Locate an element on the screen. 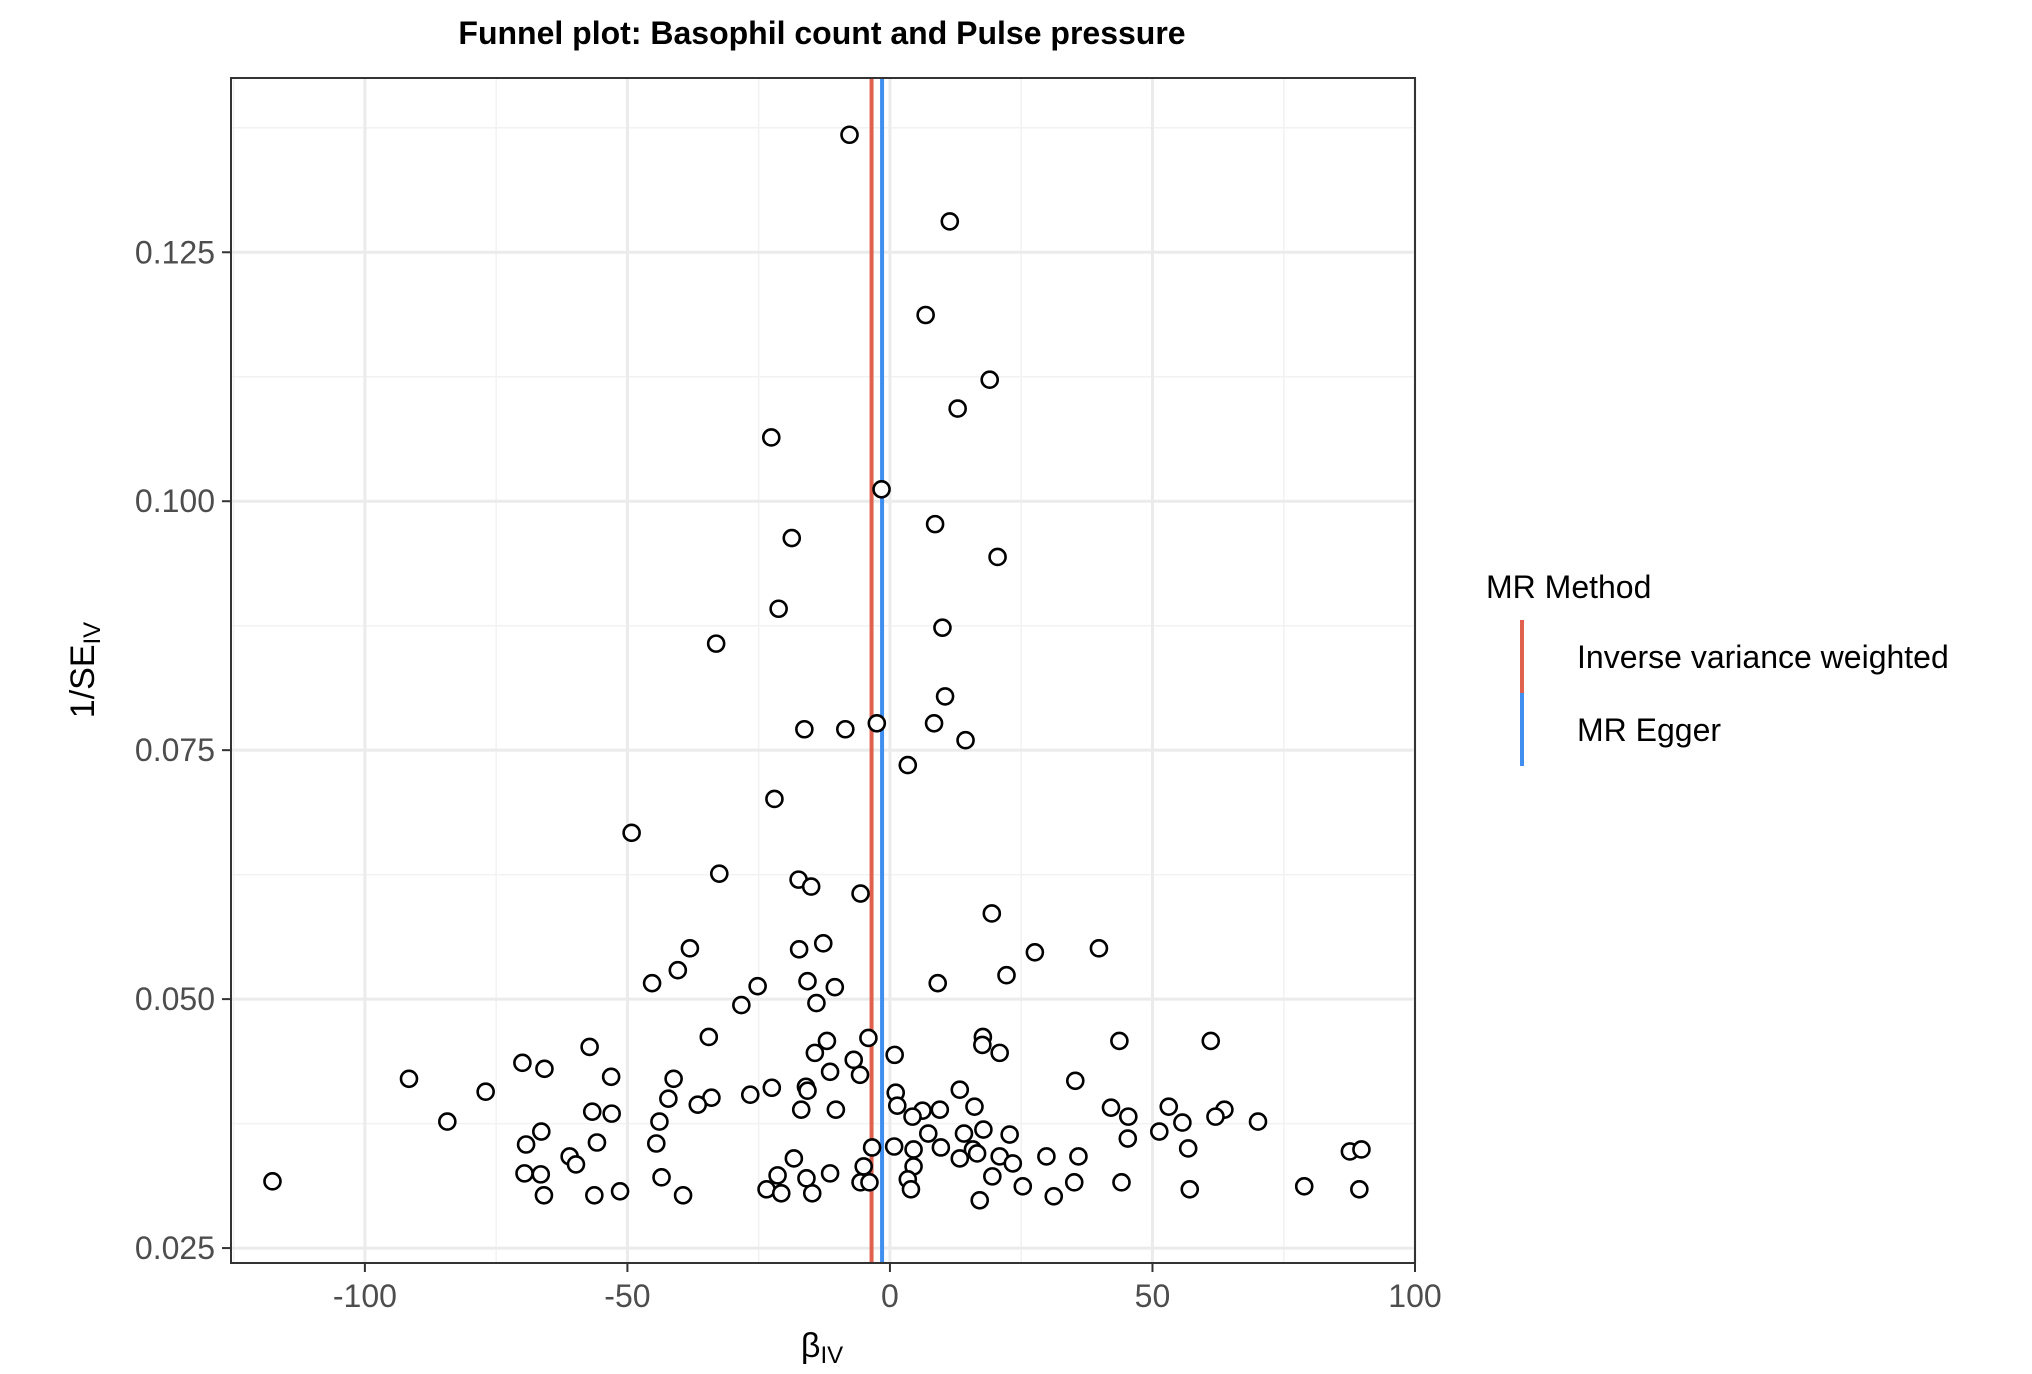 This screenshot has width=2032, height=1374. x-tick-label: 0 is located at coordinates (890, 1296).